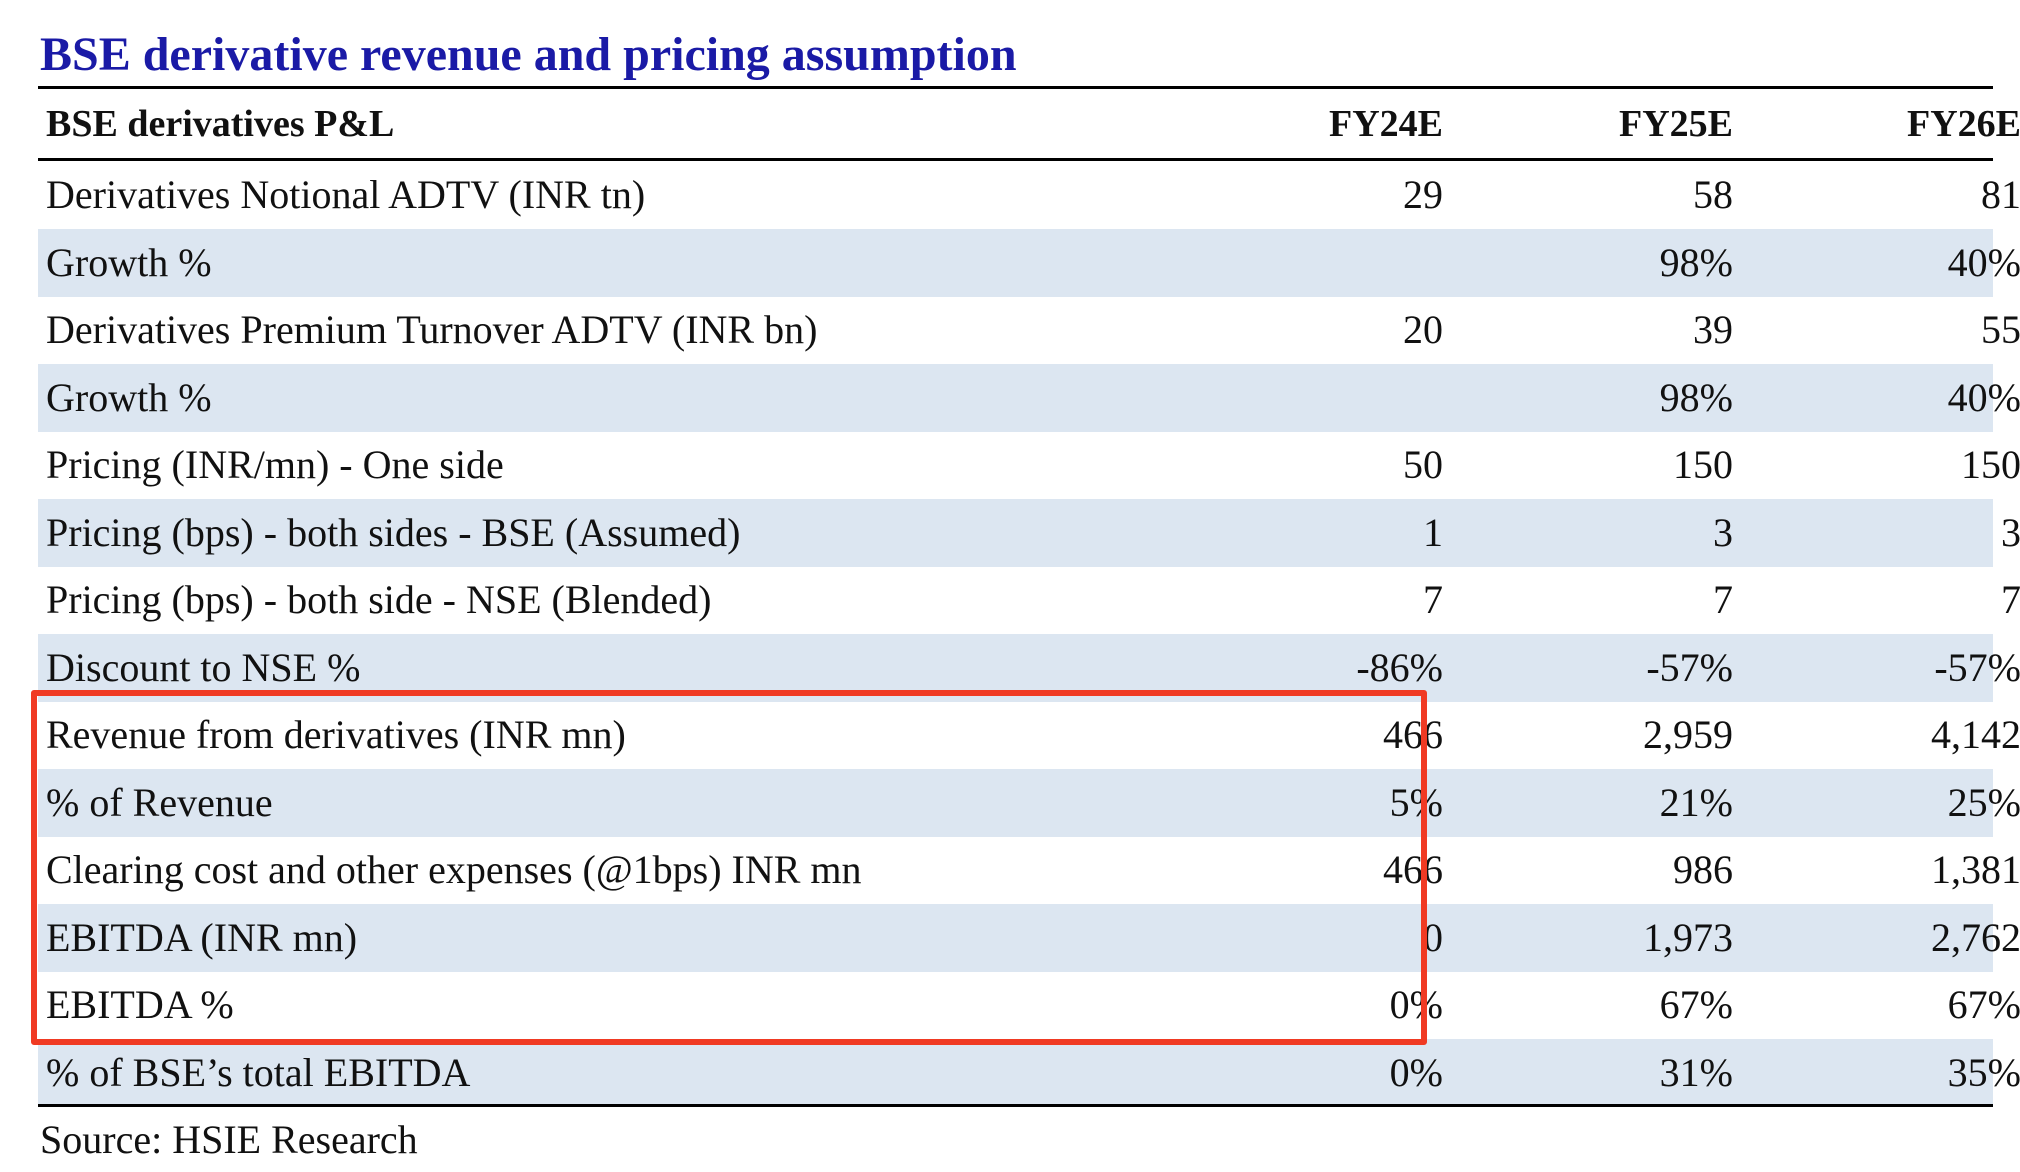 Image resolution: width=2020 pixels, height=1172 pixels. I want to click on top-rule, so click(1015, 87).